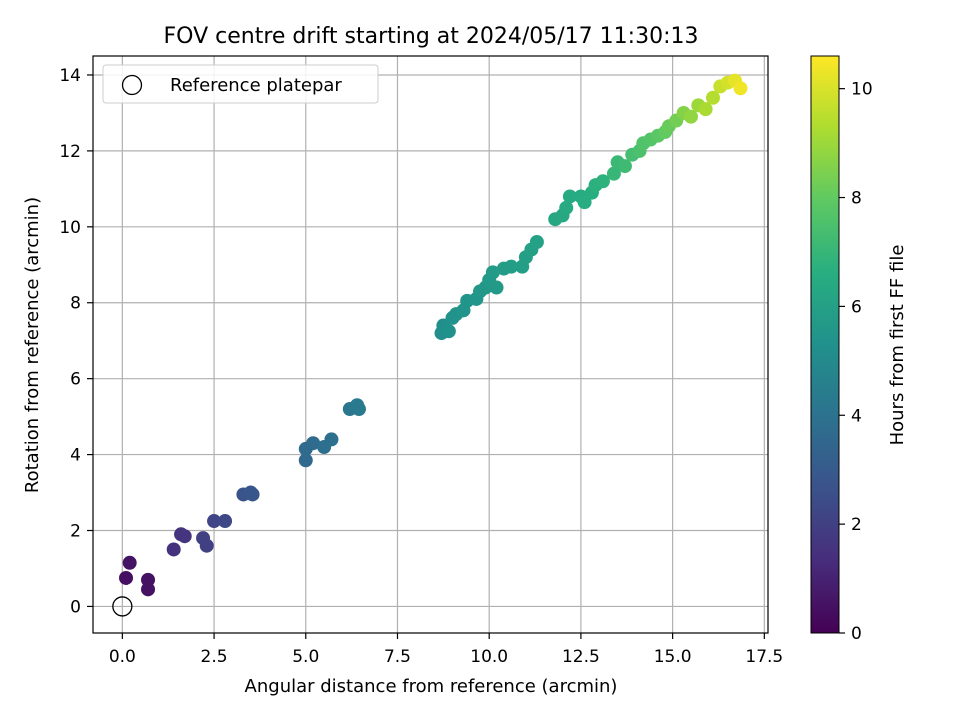 The height and width of the screenshot is (720, 960). What do you see at coordinates (75, 607) in the screenshot?
I see `y-tick-label: 0` at bounding box center [75, 607].